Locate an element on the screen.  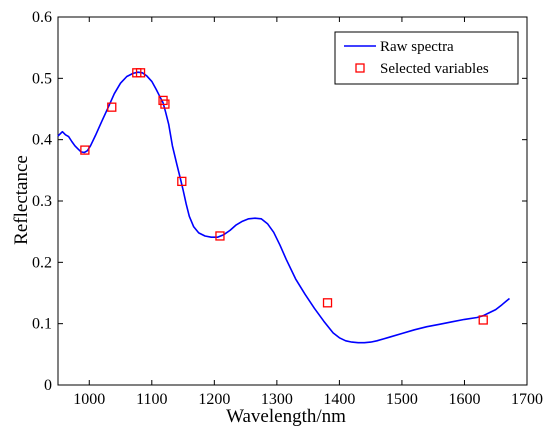
legend: Raw spectra Selected variables is located at coordinates (426, 58).